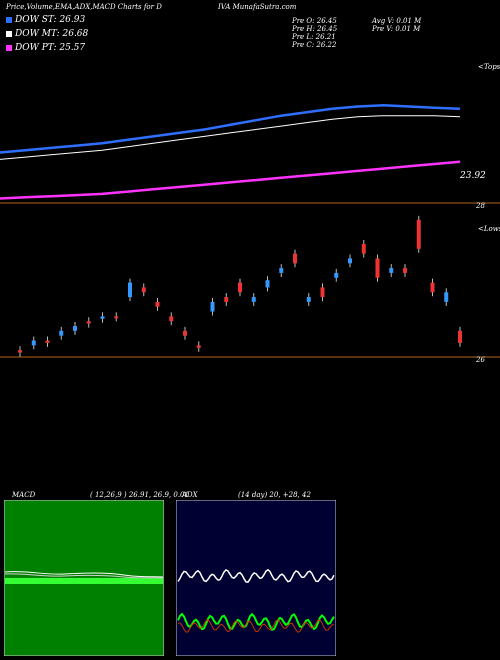 This screenshot has height=660, width=500. I want to click on legend-label-st: DOW ST: 26.93, so click(50, 20).